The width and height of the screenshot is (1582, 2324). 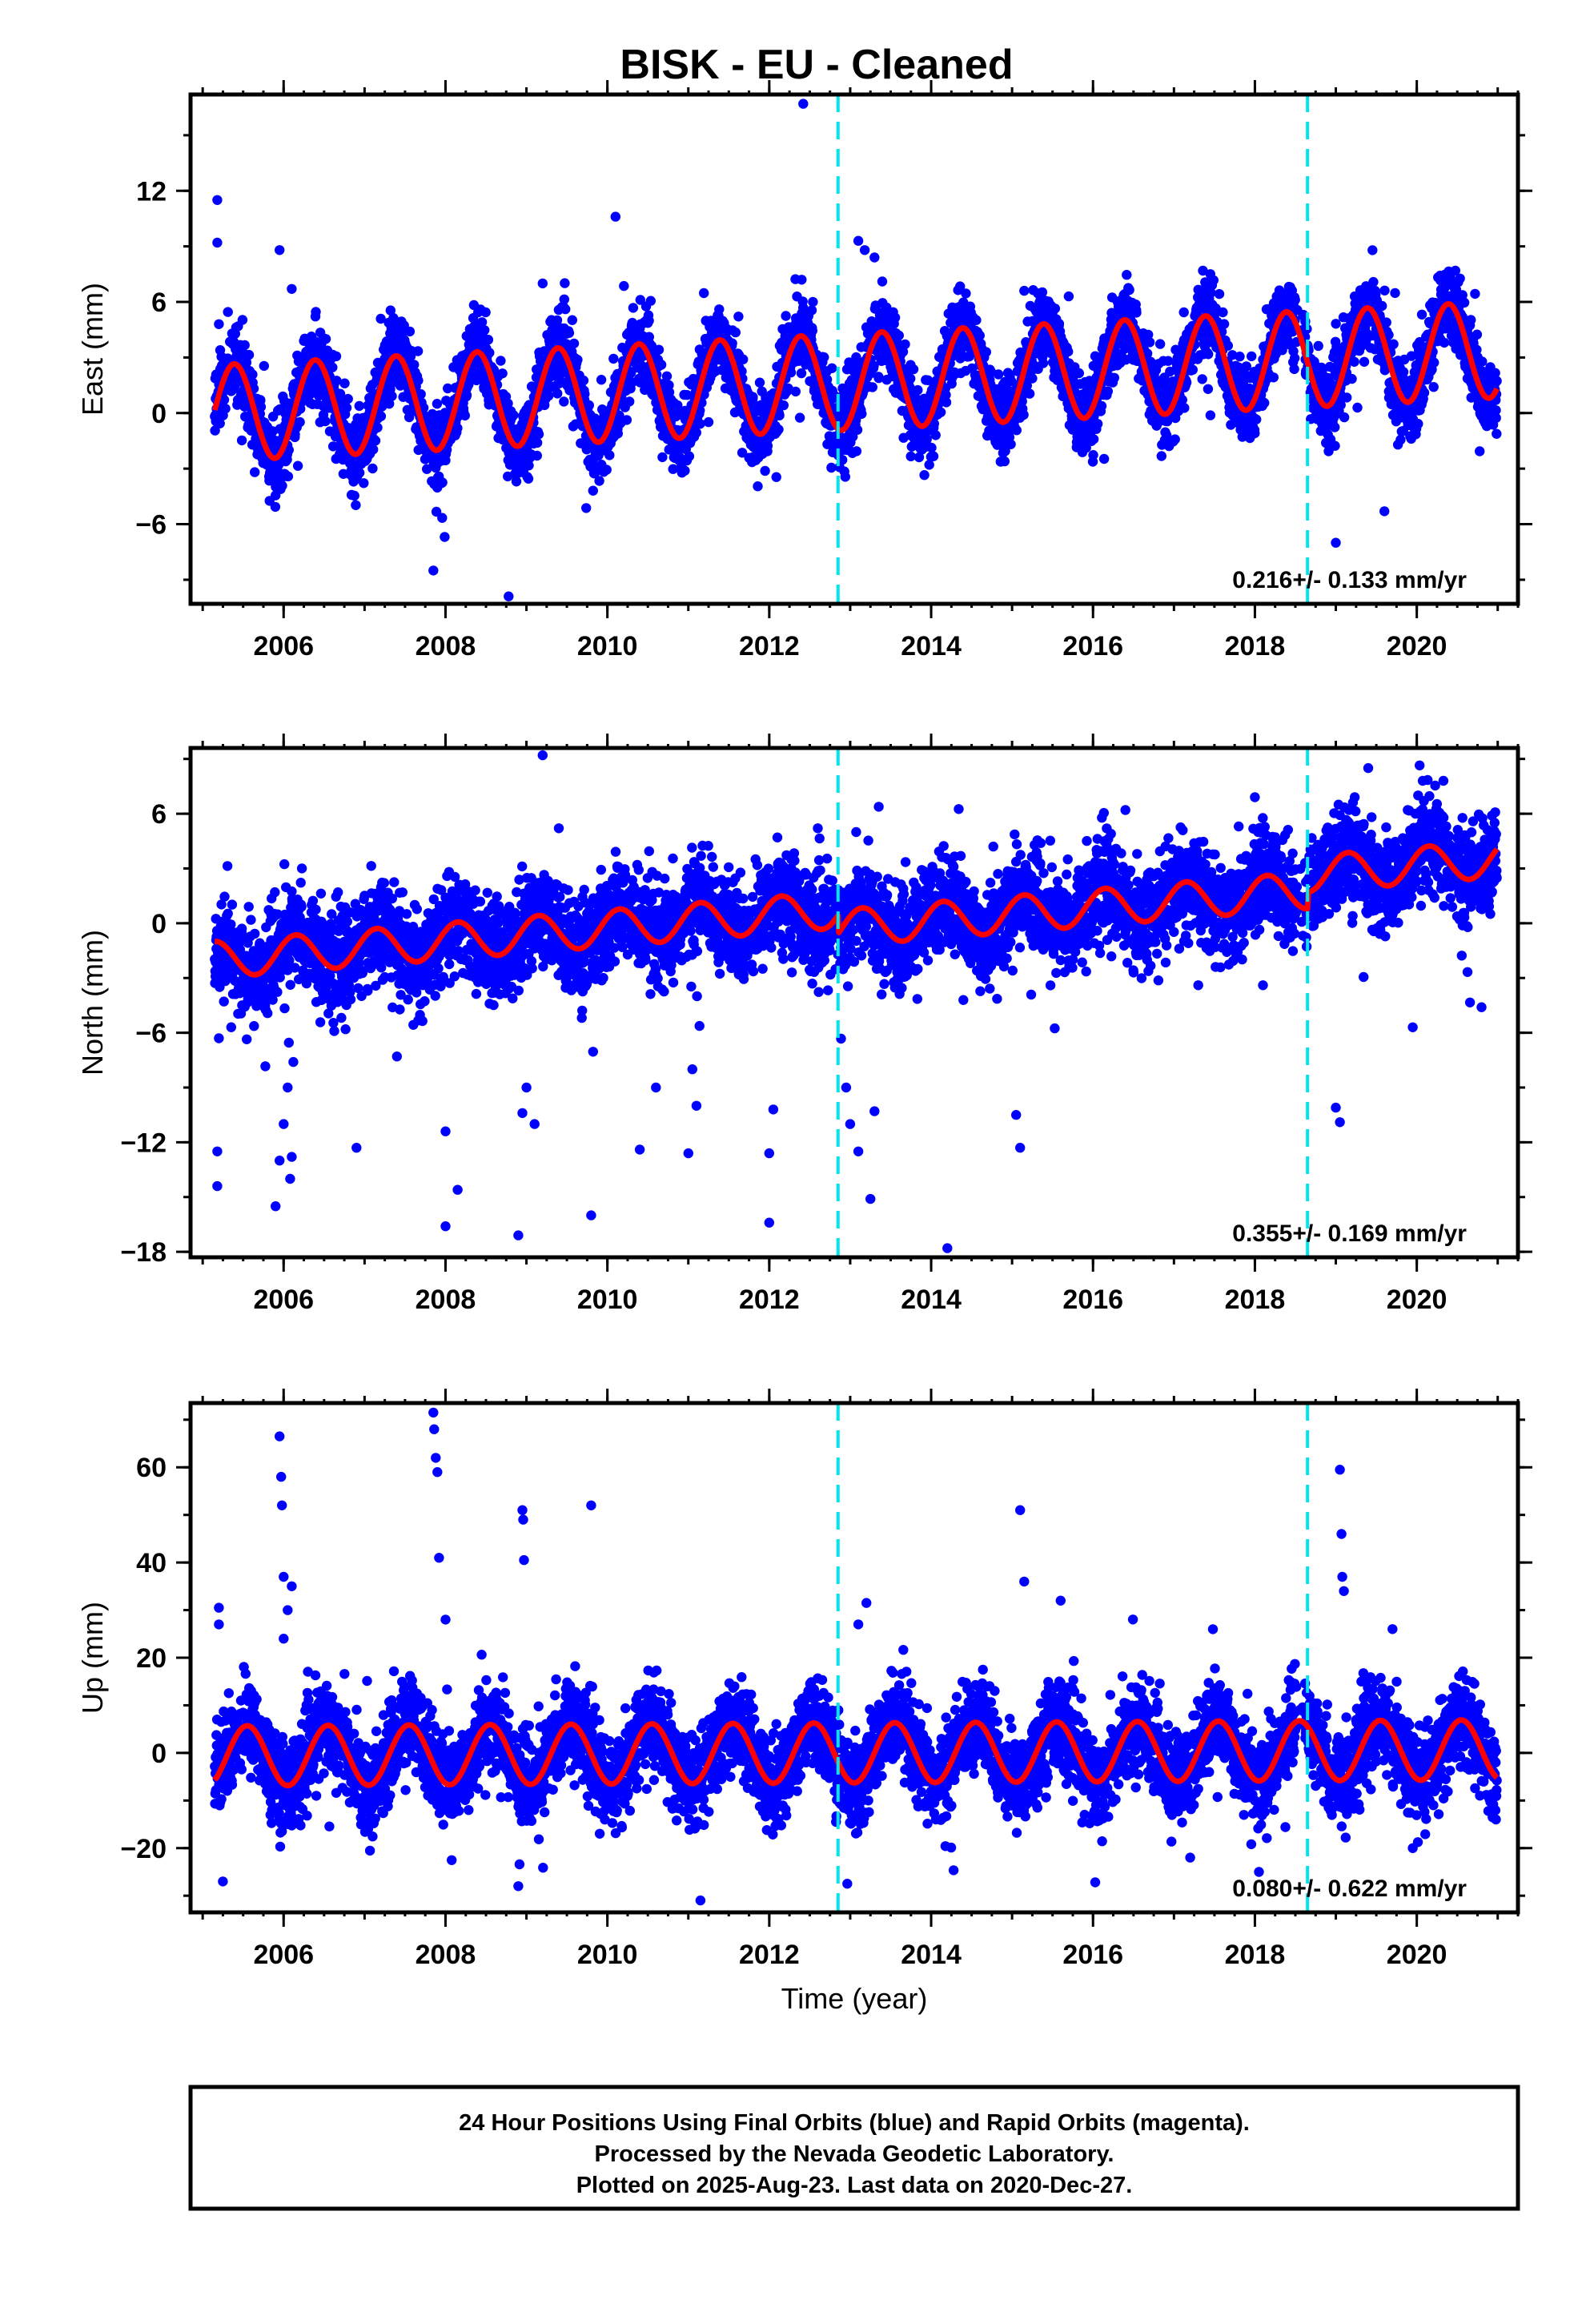 I want to click on east-xtick-label: 2010, so click(x=607, y=646).